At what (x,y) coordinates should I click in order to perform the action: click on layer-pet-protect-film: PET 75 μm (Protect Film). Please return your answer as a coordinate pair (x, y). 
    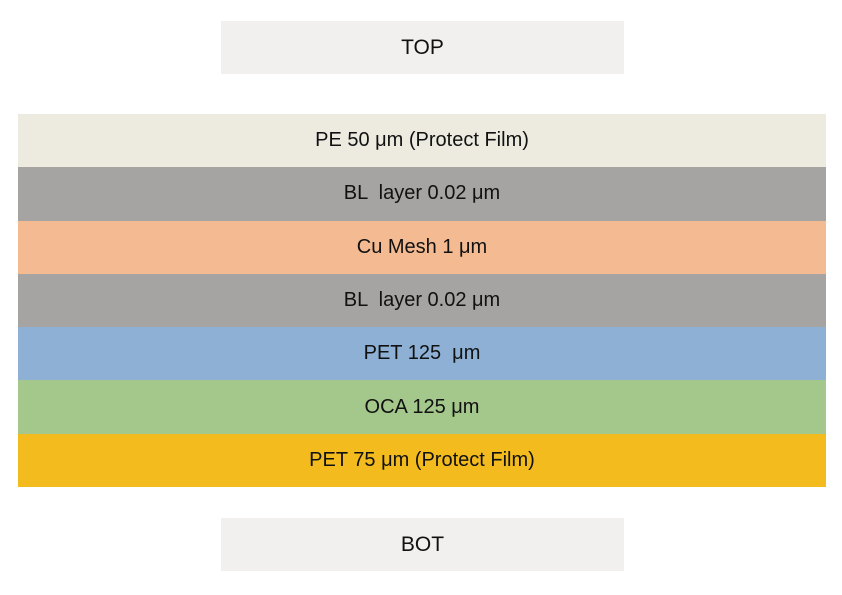
    Looking at the image, I should click on (422, 460).